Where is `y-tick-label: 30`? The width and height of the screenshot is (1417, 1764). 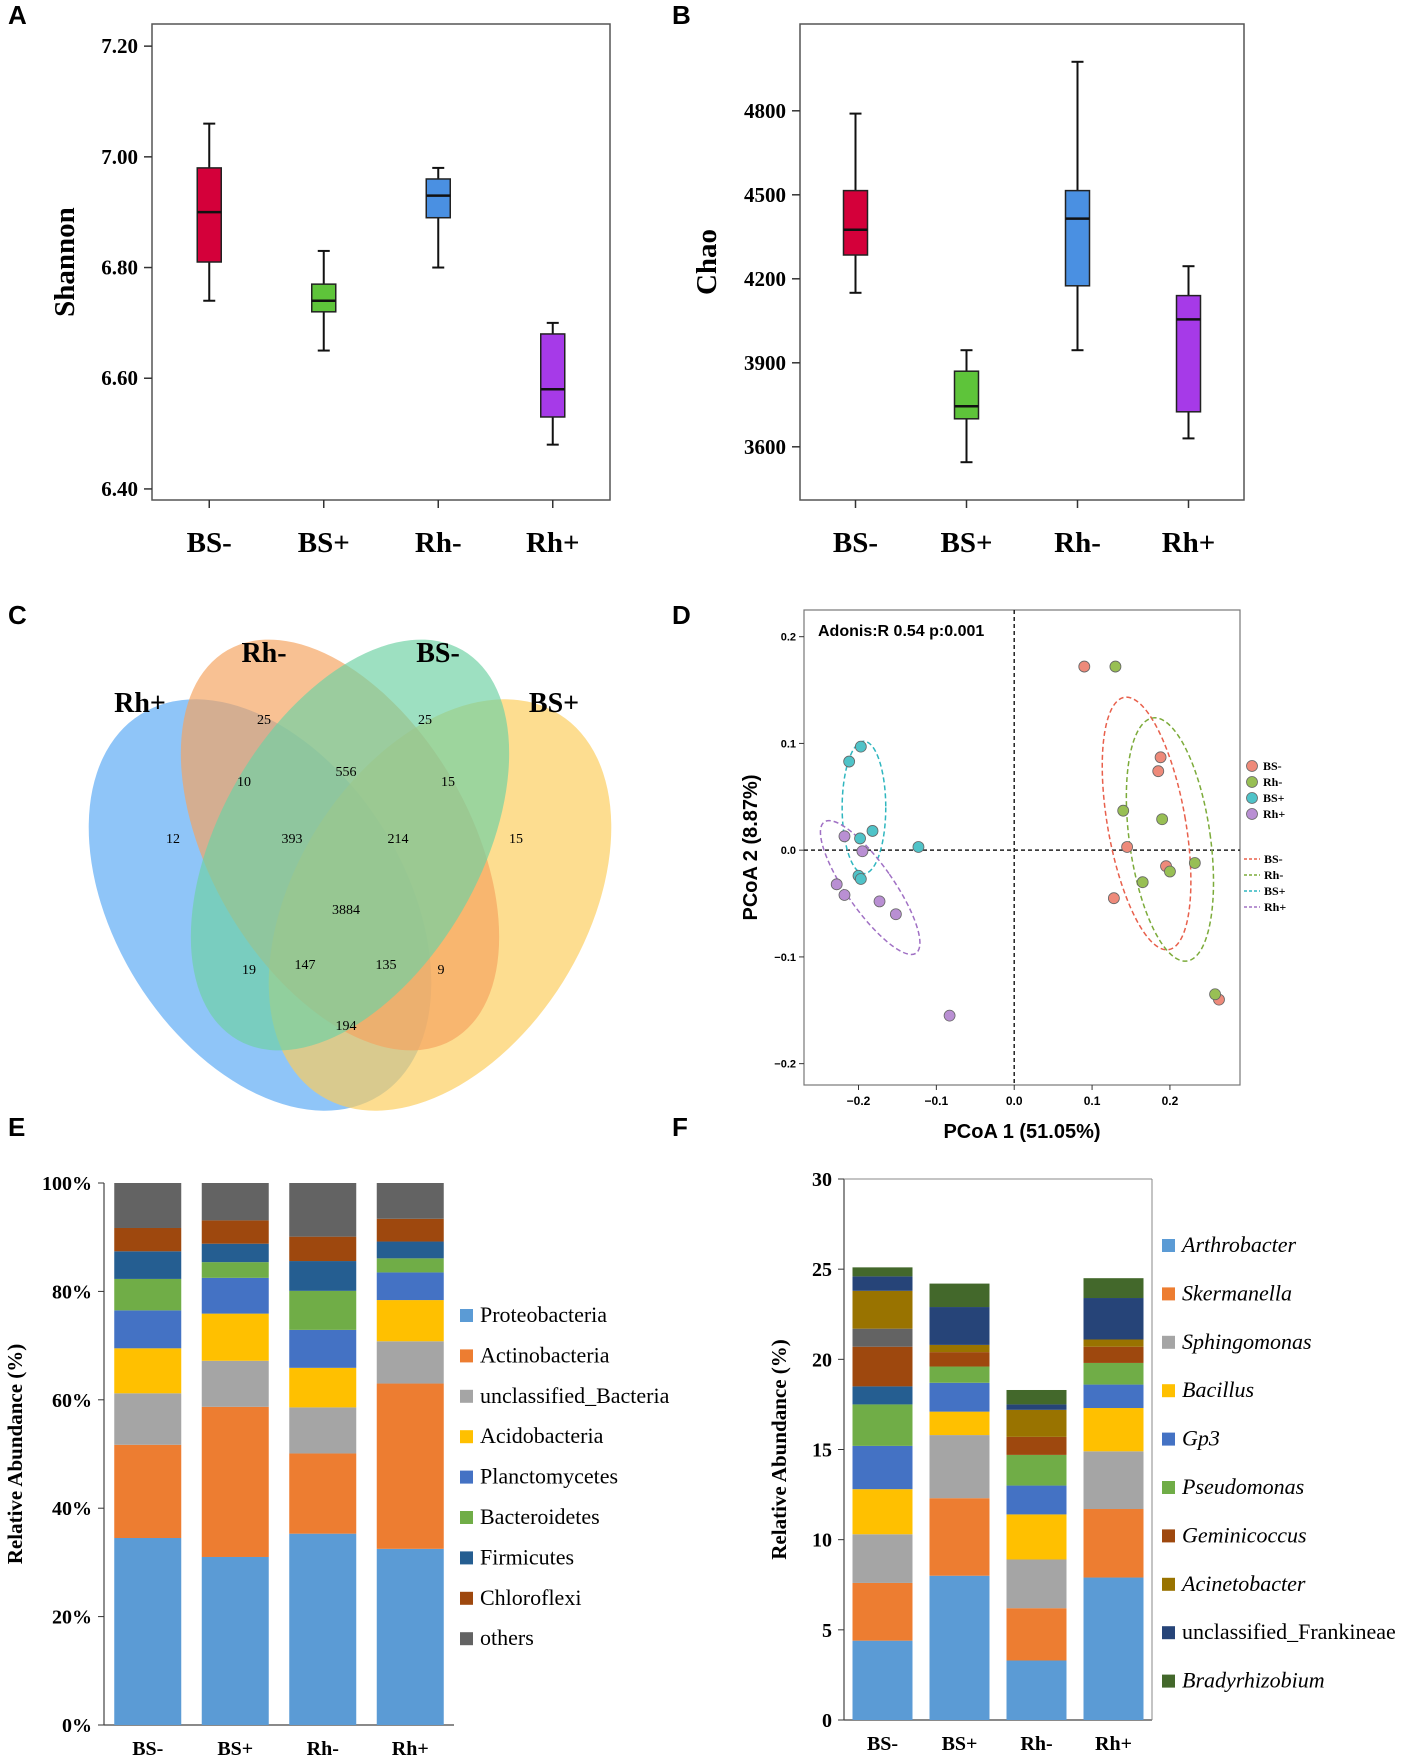 y-tick-label: 30 is located at coordinates (822, 1180).